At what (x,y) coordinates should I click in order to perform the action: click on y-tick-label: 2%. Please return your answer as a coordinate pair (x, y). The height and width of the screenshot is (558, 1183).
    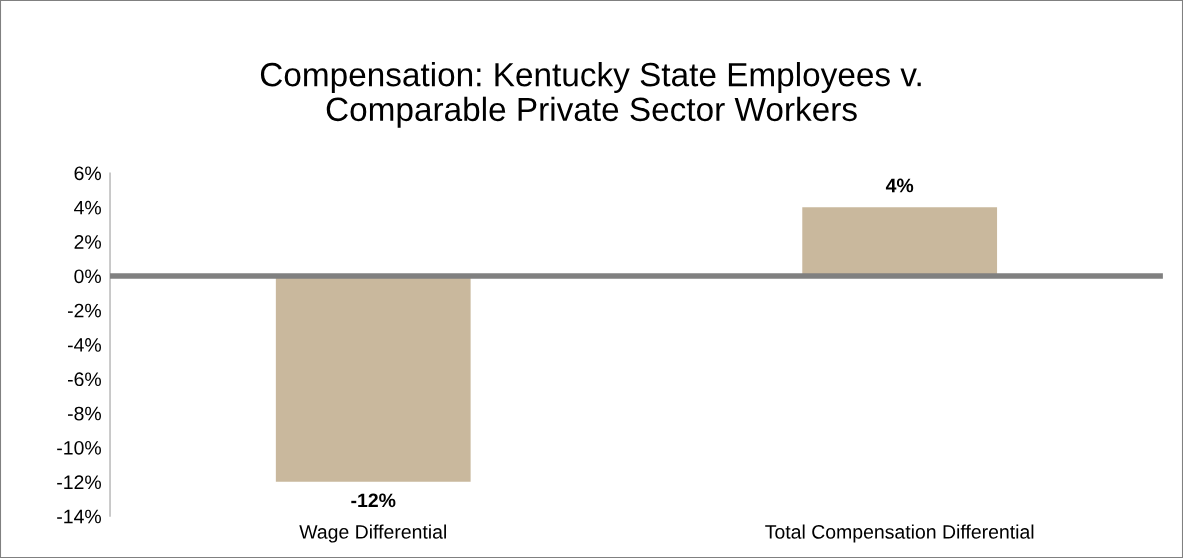
    Looking at the image, I should click on (87, 242).